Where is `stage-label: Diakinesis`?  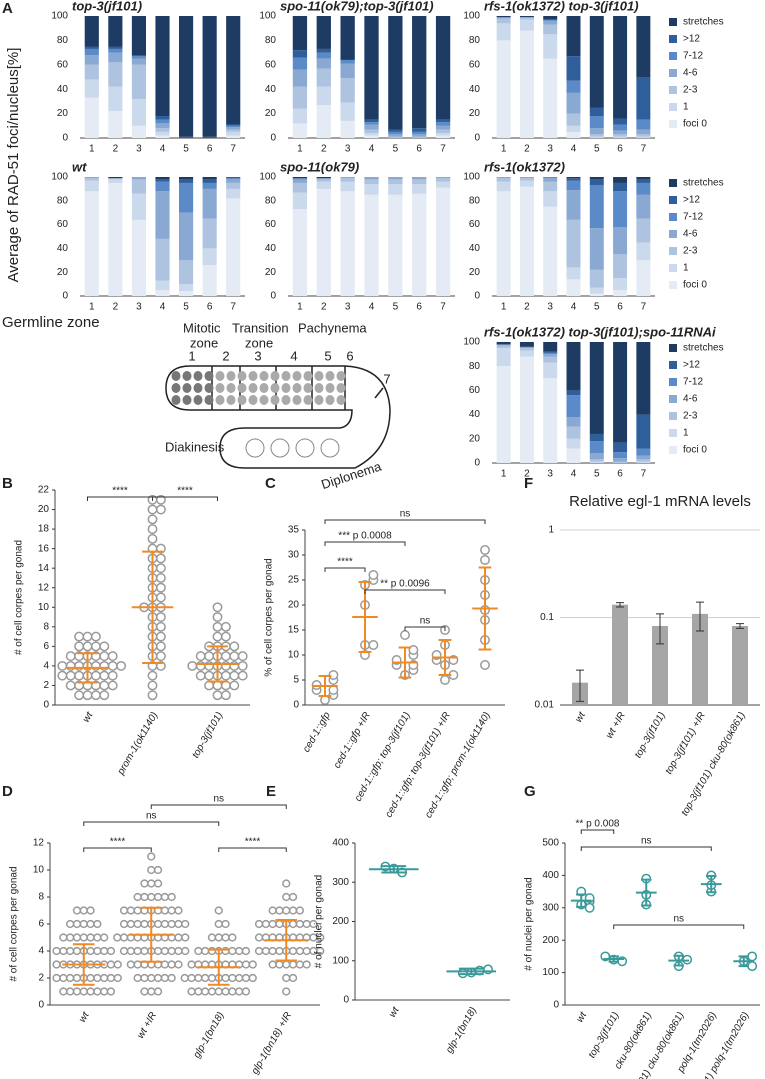
stage-label: Diakinesis is located at coordinates (195, 446).